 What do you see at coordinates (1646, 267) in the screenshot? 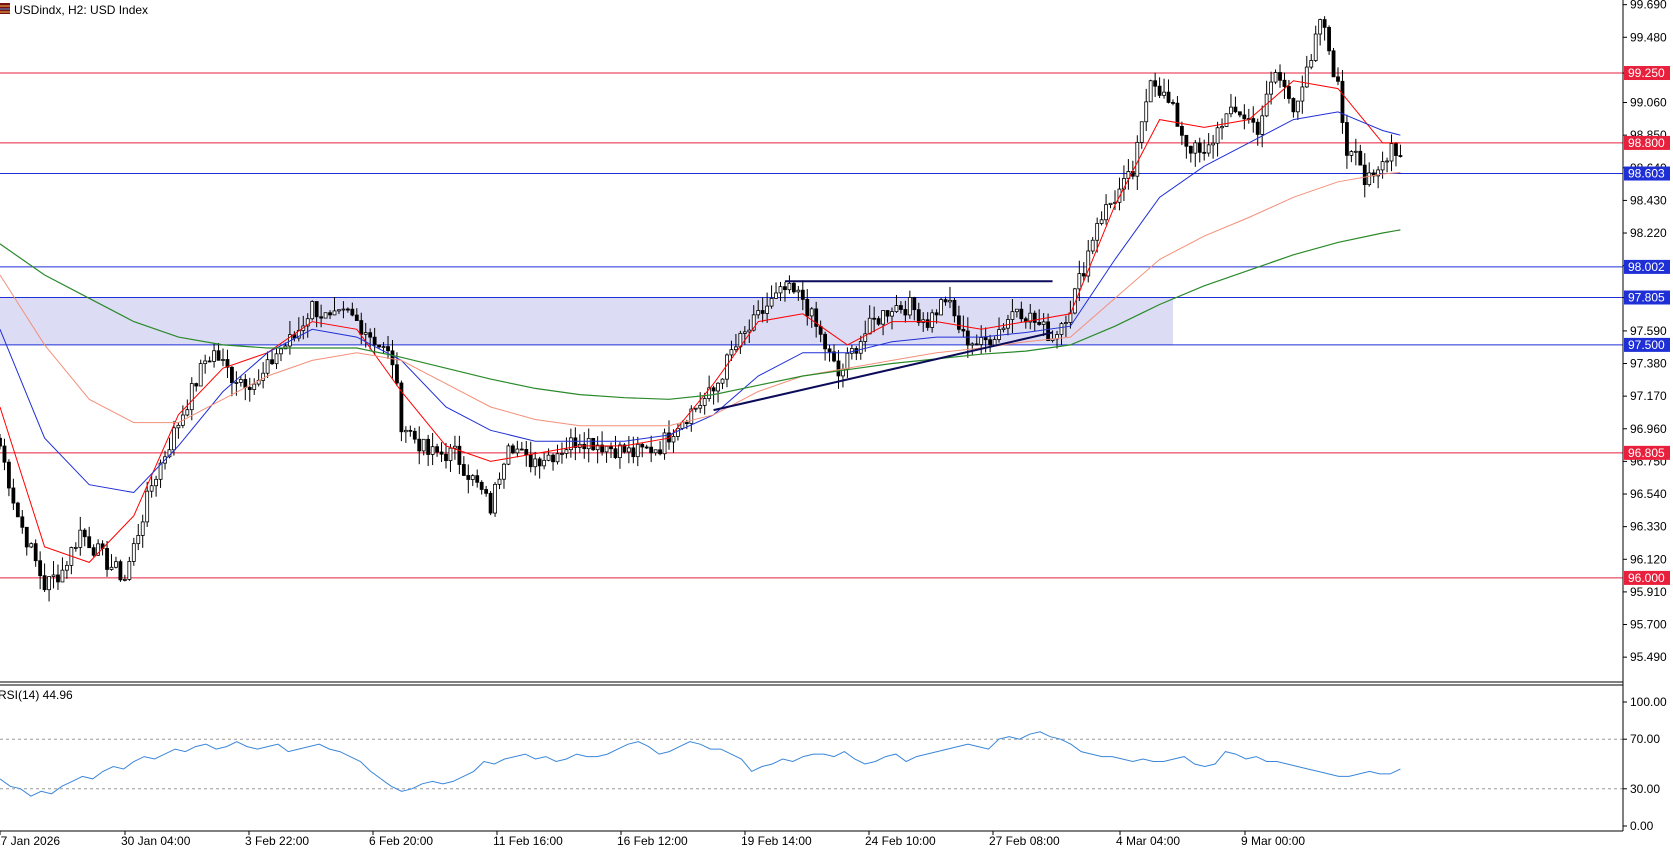
I see `level-label-98.002: 98.002` at bounding box center [1646, 267].